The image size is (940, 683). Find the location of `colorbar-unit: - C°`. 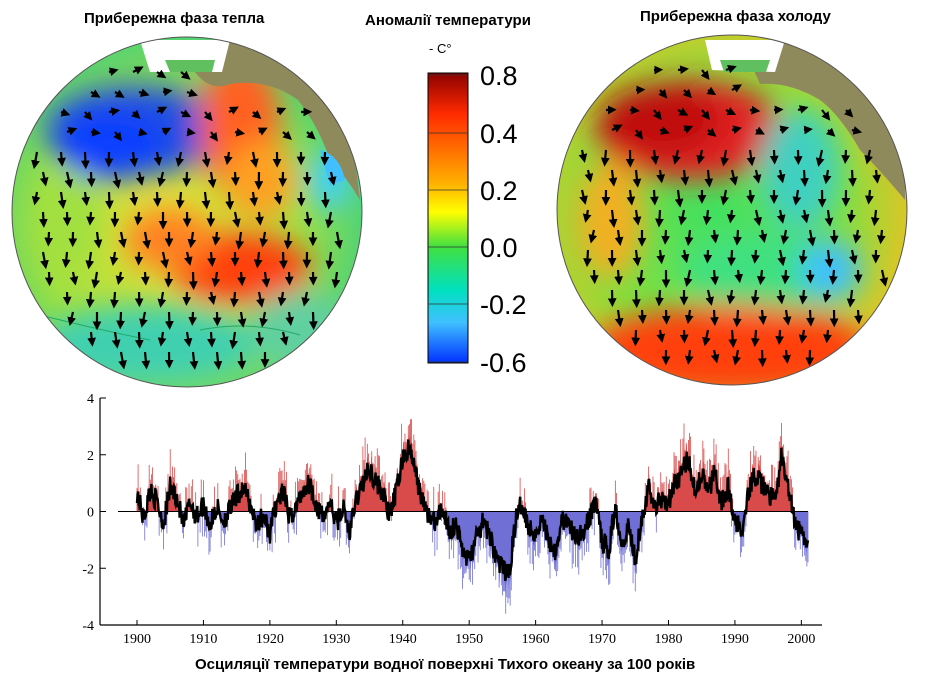

colorbar-unit: - C° is located at coordinates (440, 48).